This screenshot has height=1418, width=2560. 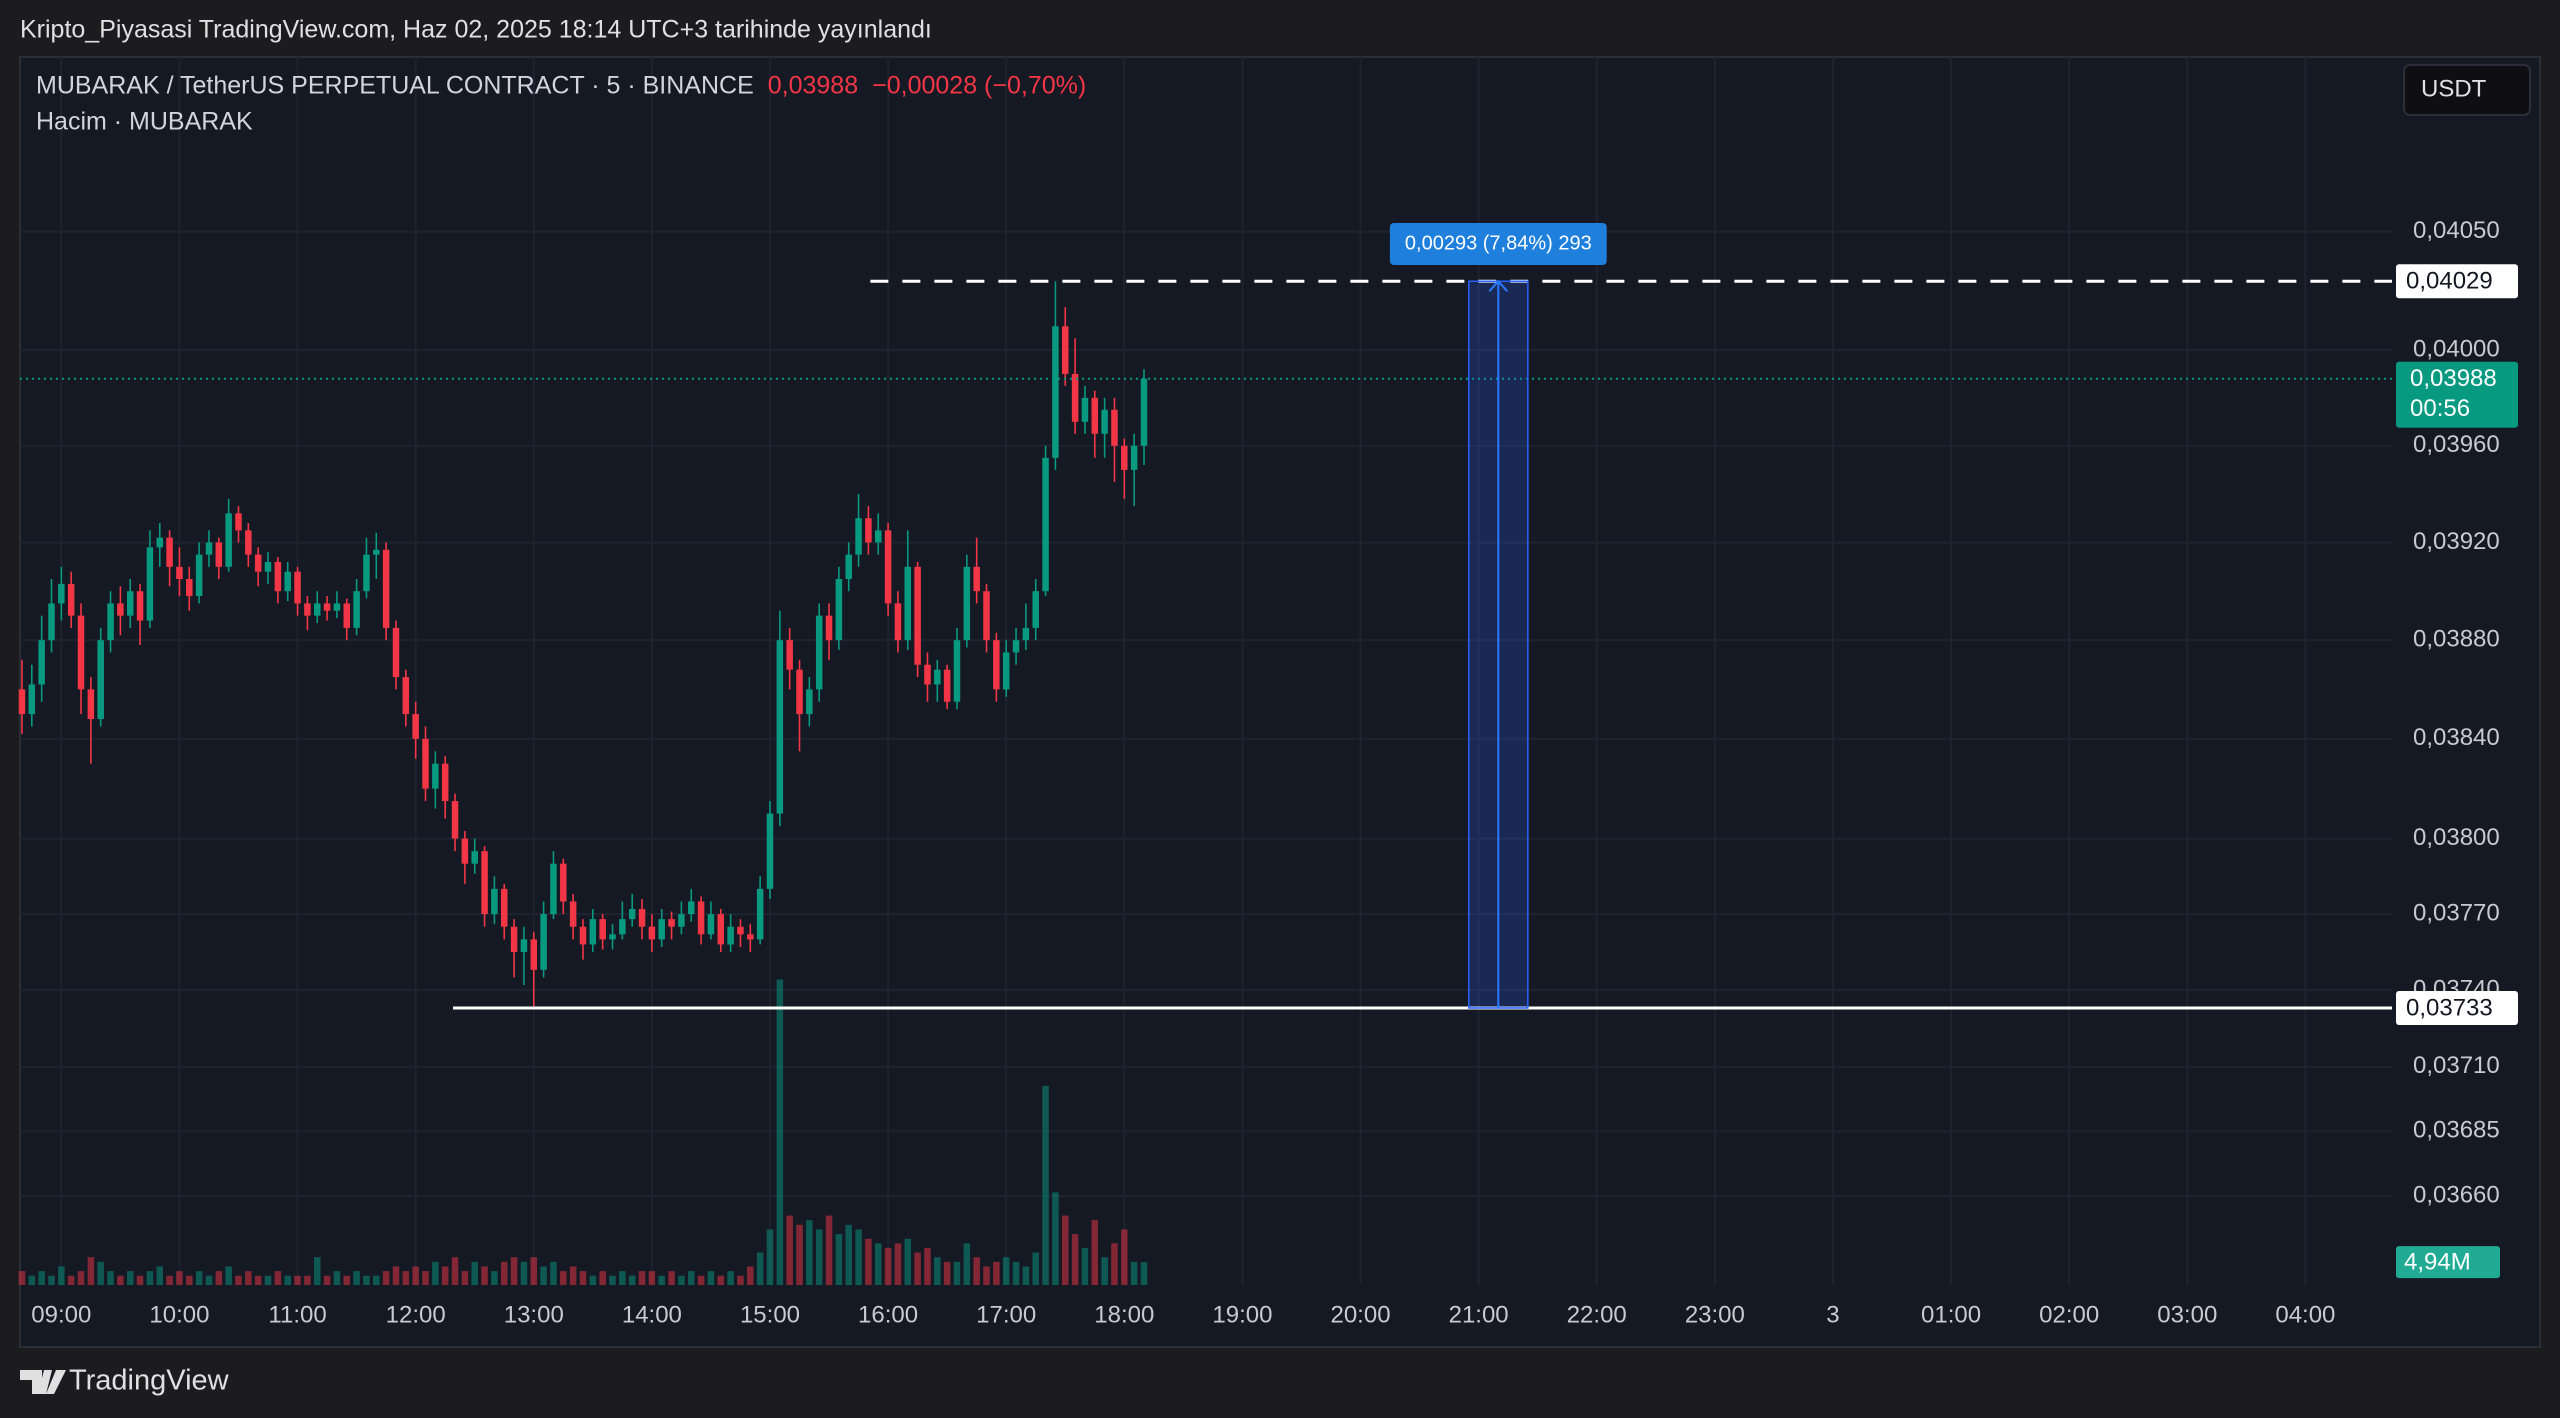 I want to click on y-tick-label: 0,03710, so click(x=2456, y=1065).